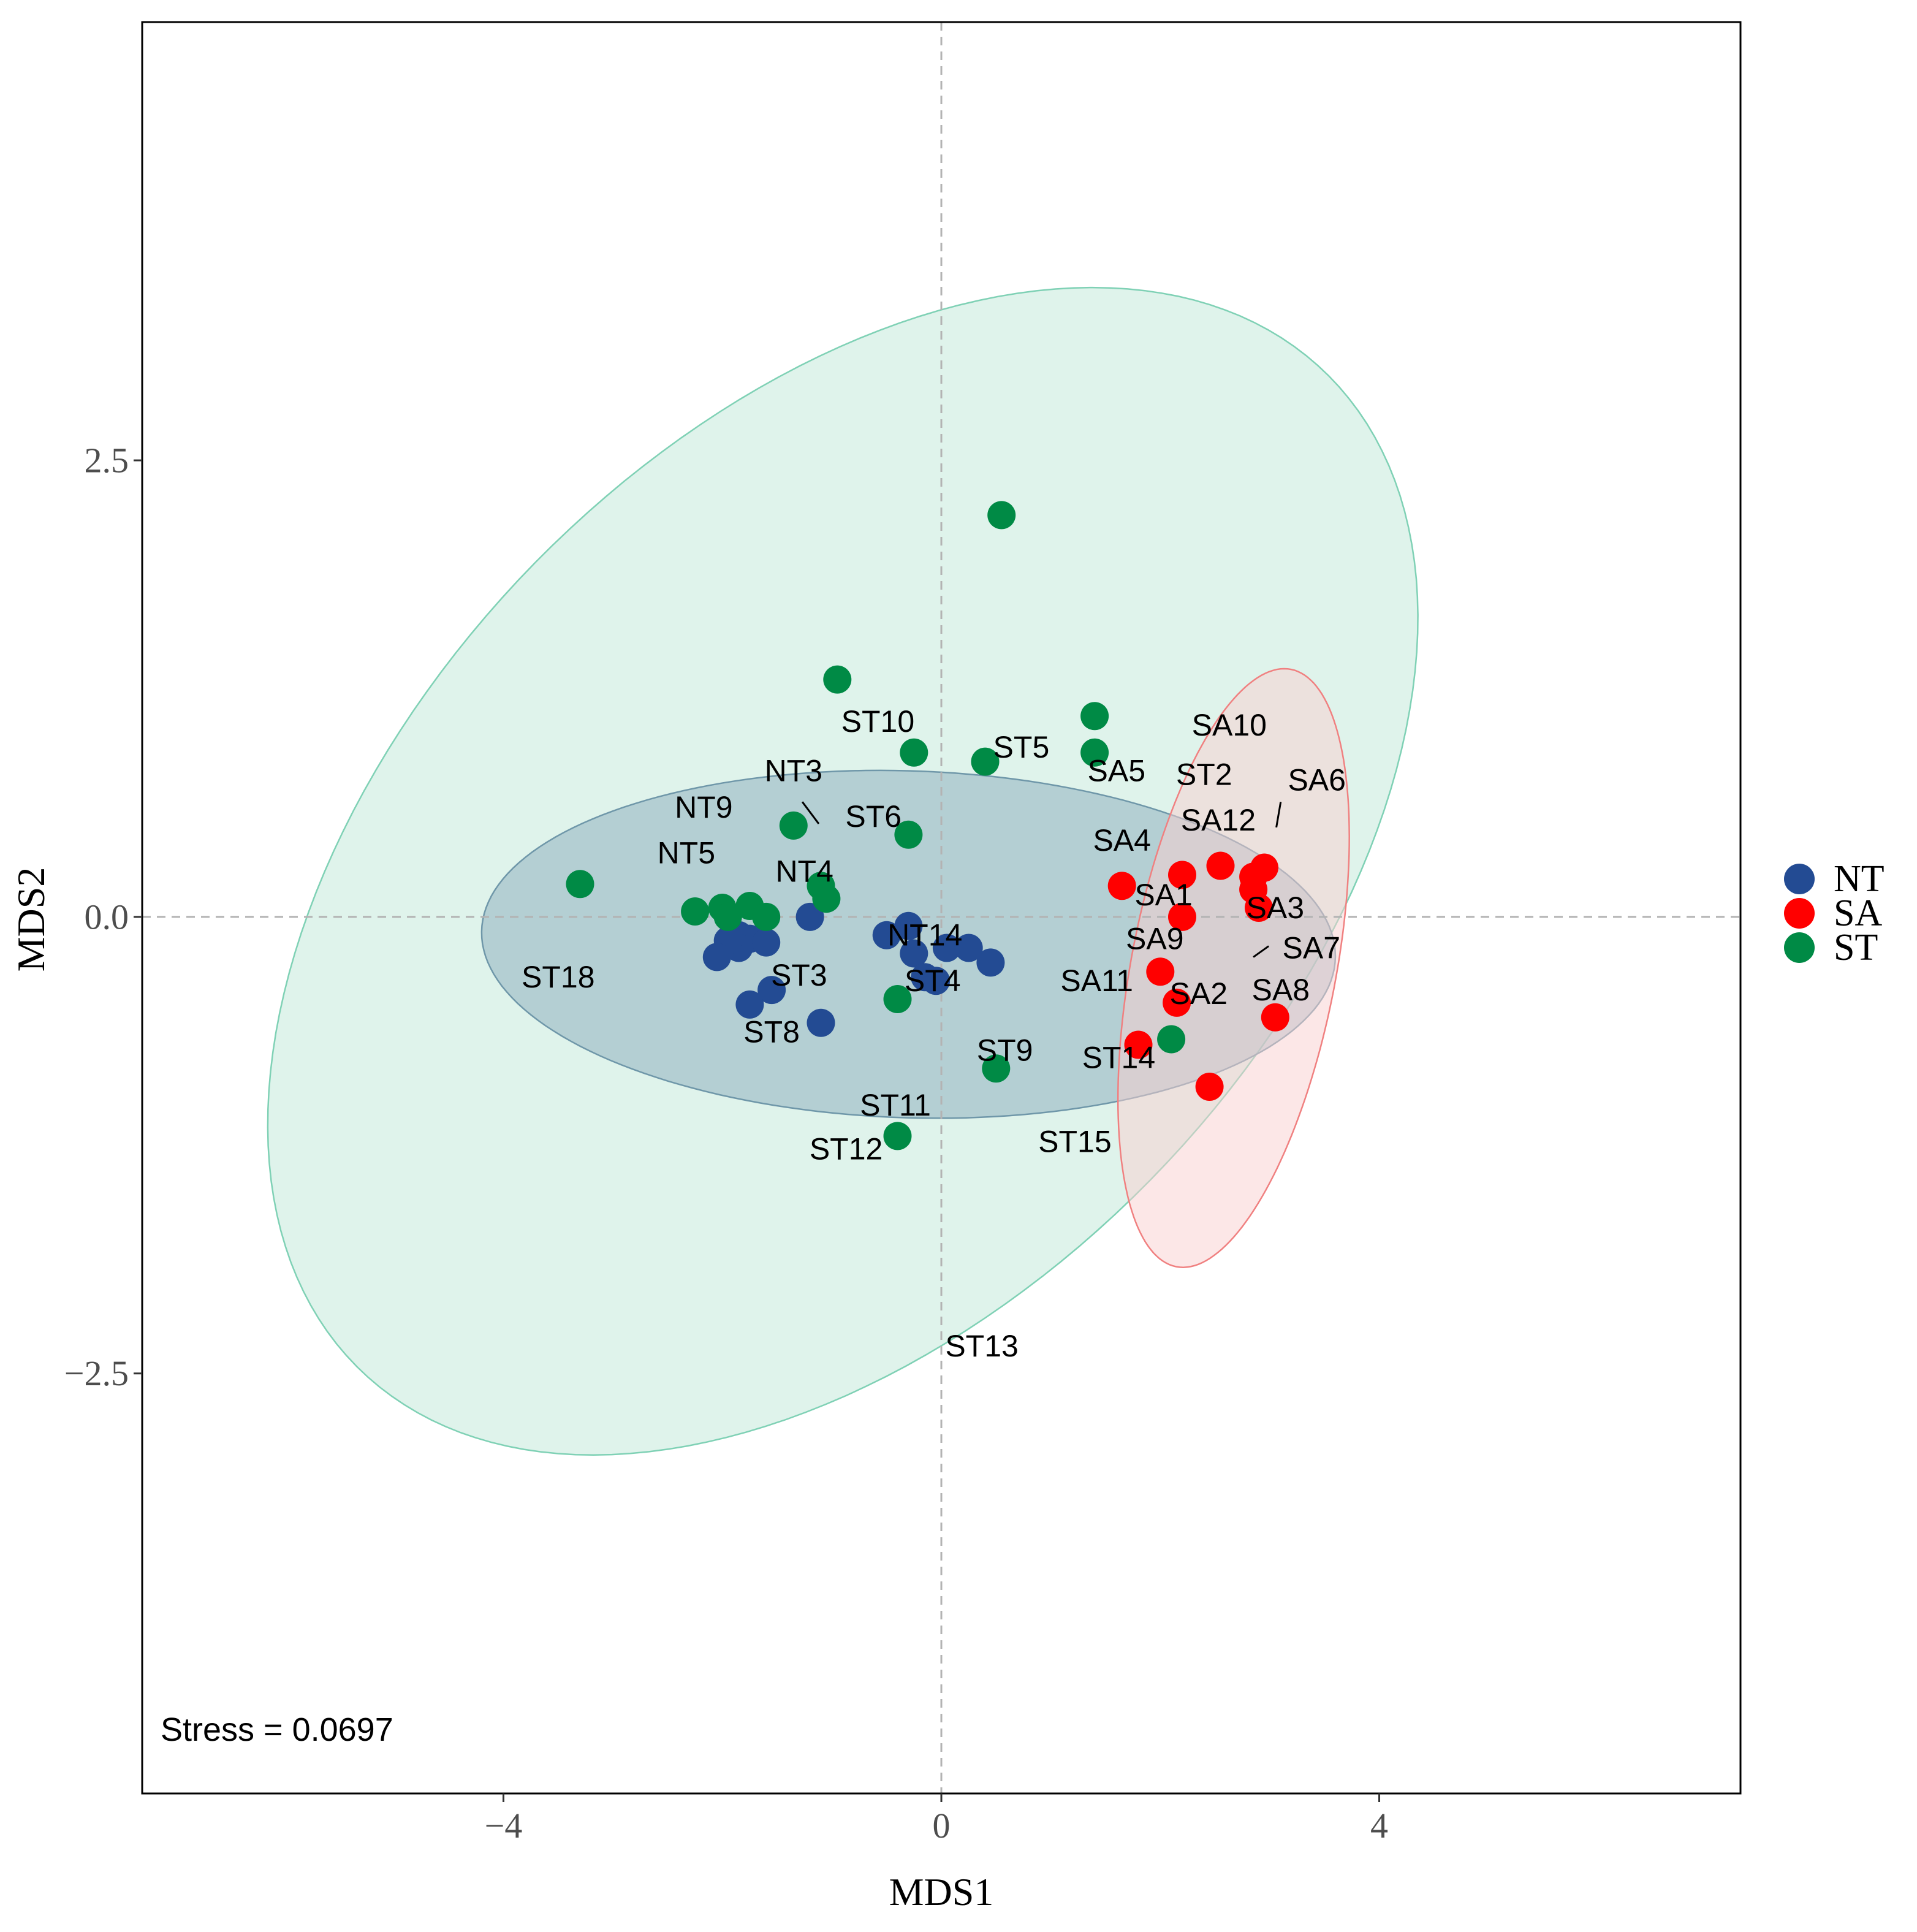  Describe the element at coordinates (1155, 939) in the screenshot. I see `point-label-sa9: SA9` at that location.